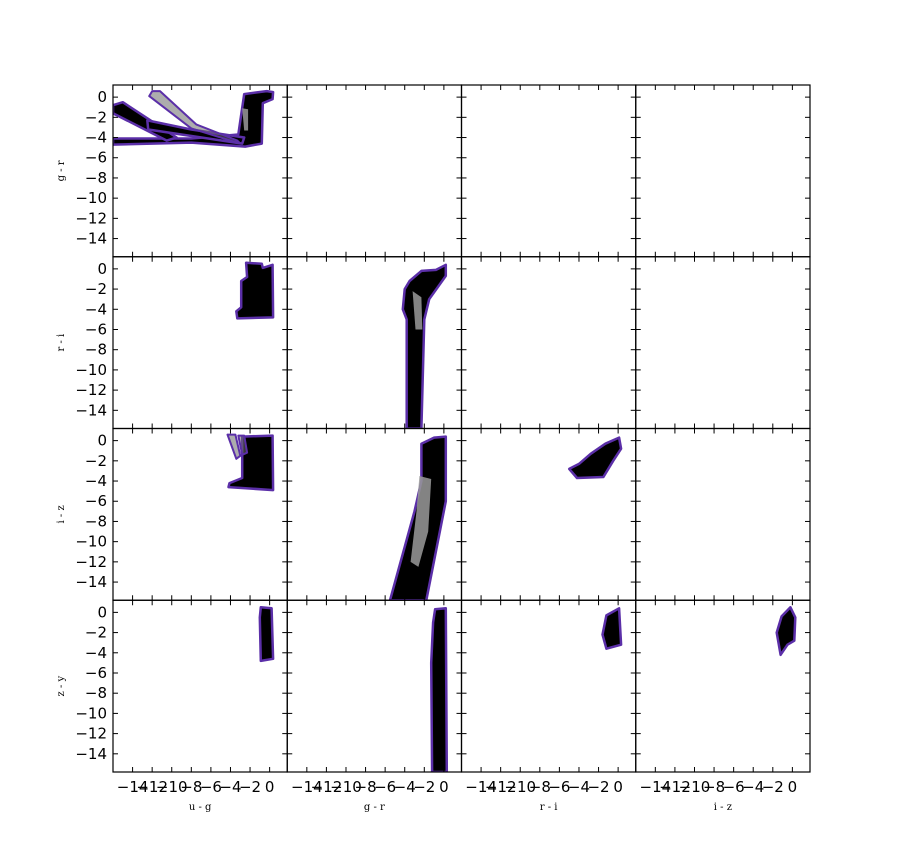  I want to click on panel-0-2-axes, so click(548, 171).